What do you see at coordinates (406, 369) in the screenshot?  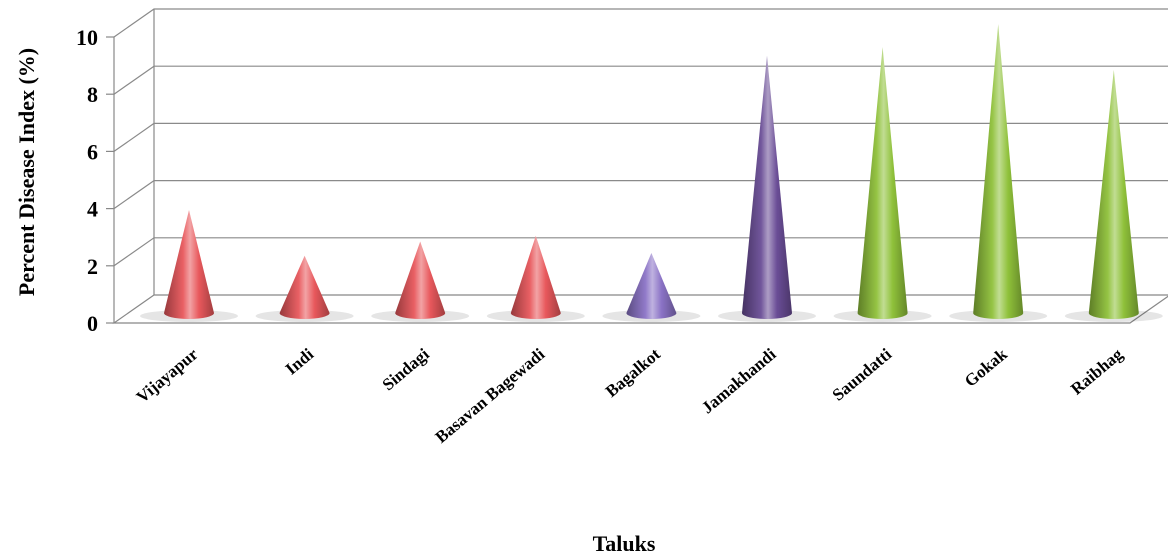 I see `x-category-label: Sindagi` at bounding box center [406, 369].